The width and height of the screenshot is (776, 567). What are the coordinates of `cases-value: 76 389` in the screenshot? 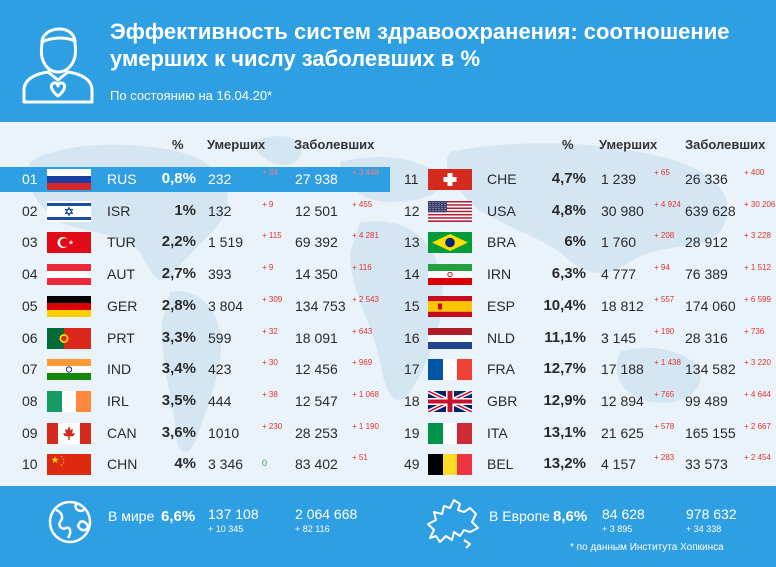 It's located at (706, 274).